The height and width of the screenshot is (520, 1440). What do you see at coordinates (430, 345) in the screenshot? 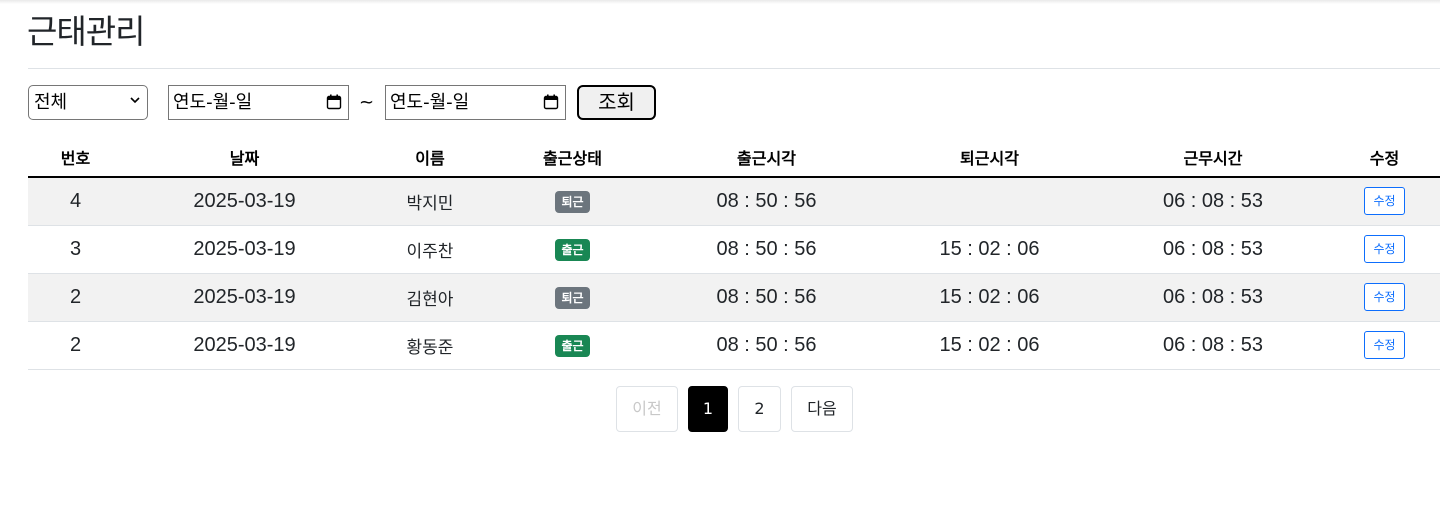
I see `cell-name: 황동준` at bounding box center [430, 345].